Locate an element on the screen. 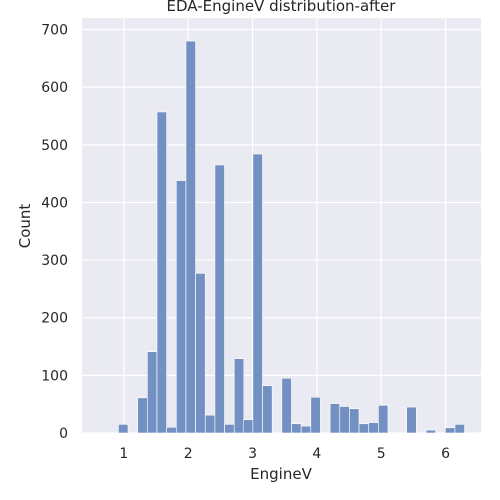 This screenshot has width=500, height=500. y-tick-labels: 0 100 200 300 400 500 600 700 is located at coordinates (54, 232).